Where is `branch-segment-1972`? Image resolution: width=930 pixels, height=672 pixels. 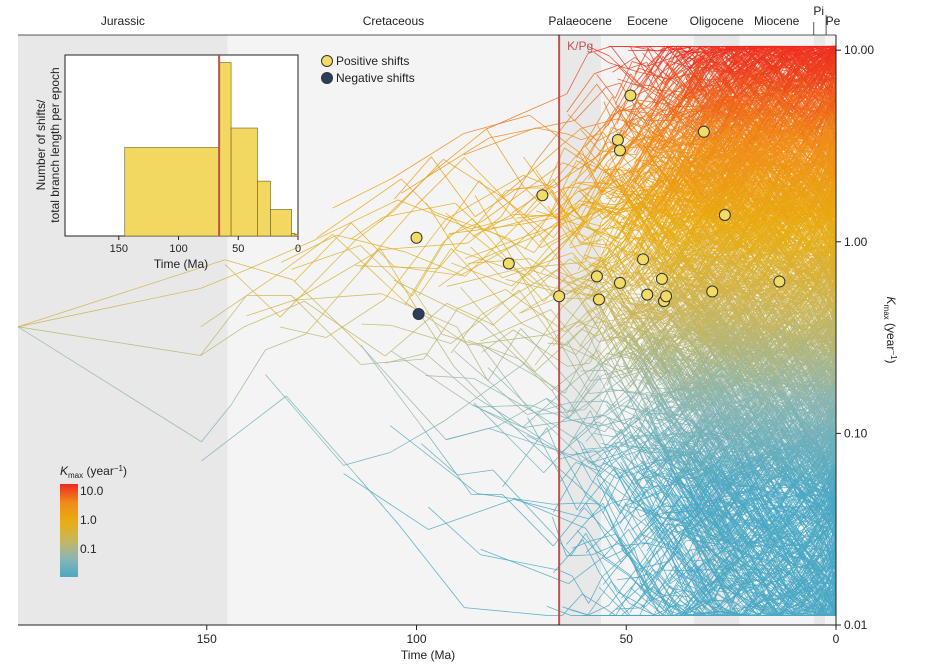
branch-segment-1972 is located at coordinates (608, 181).